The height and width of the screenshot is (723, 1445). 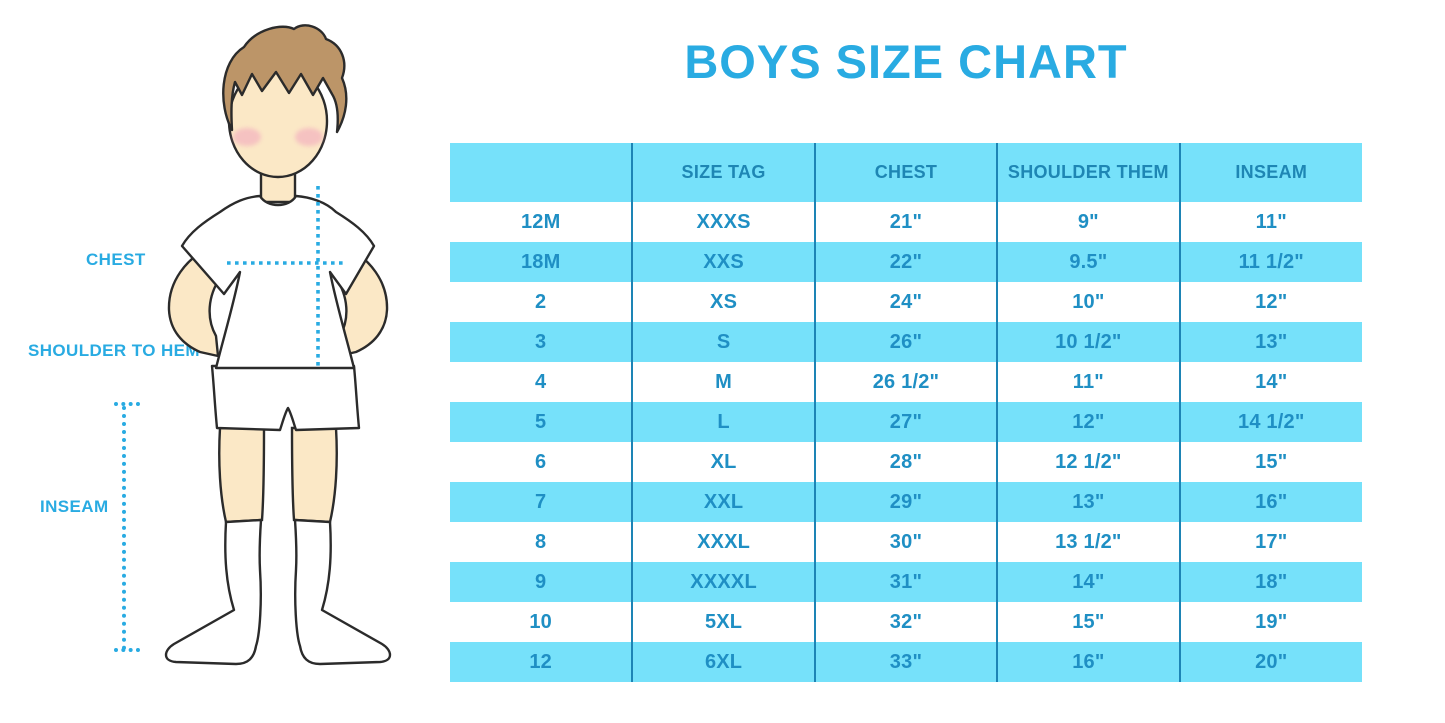 I want to click on column-header: INSEAM, so click(x=1270, y=172).